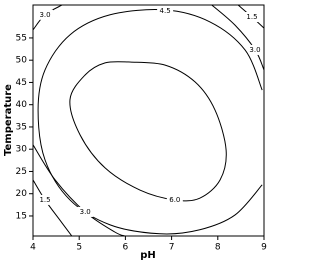 Image resolution: width=320 pixels, height=262 pixels. I want to click on x-tick-label: 5, so click(79, 248).